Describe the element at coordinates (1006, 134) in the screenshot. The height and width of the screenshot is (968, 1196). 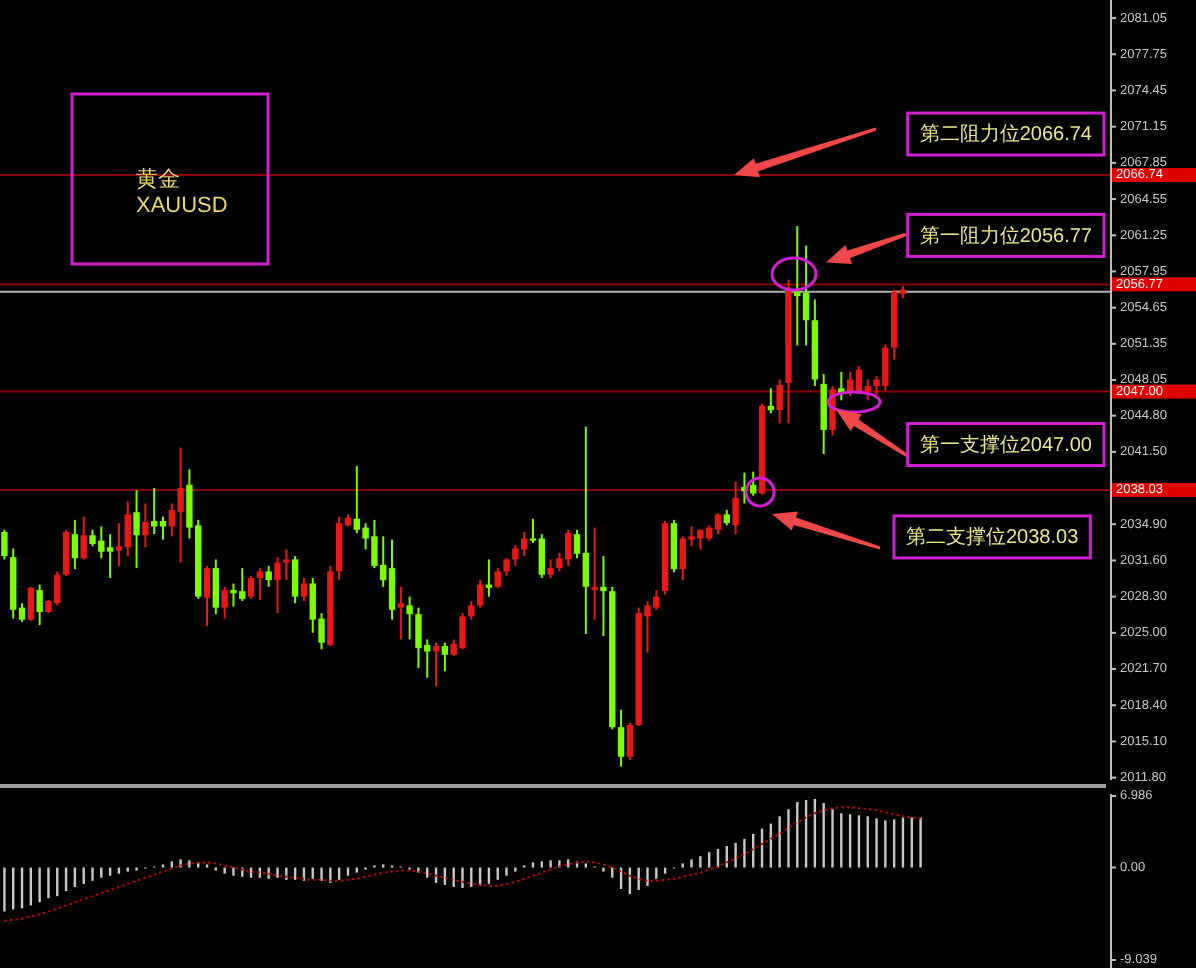
I see `annotation: 第二阻力位2066.74` at that location.